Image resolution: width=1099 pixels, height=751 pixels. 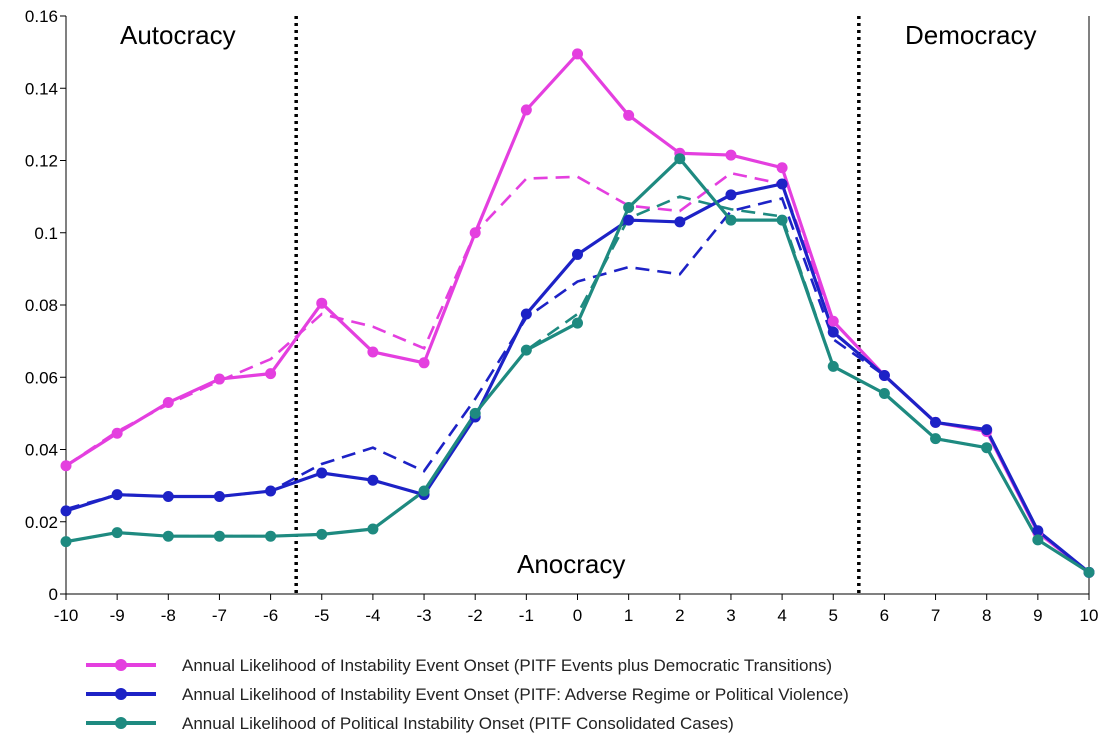 I want to click on y-tick-label: 0.08, so click(x=41, y=305).